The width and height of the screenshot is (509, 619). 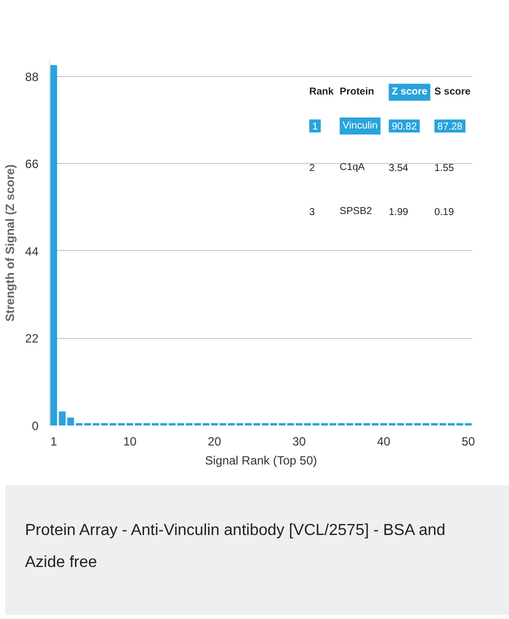 What do you see at coordinates (312, 168) in the screenshot?
I see `annotation: 2` at bounding box center [312, 168].